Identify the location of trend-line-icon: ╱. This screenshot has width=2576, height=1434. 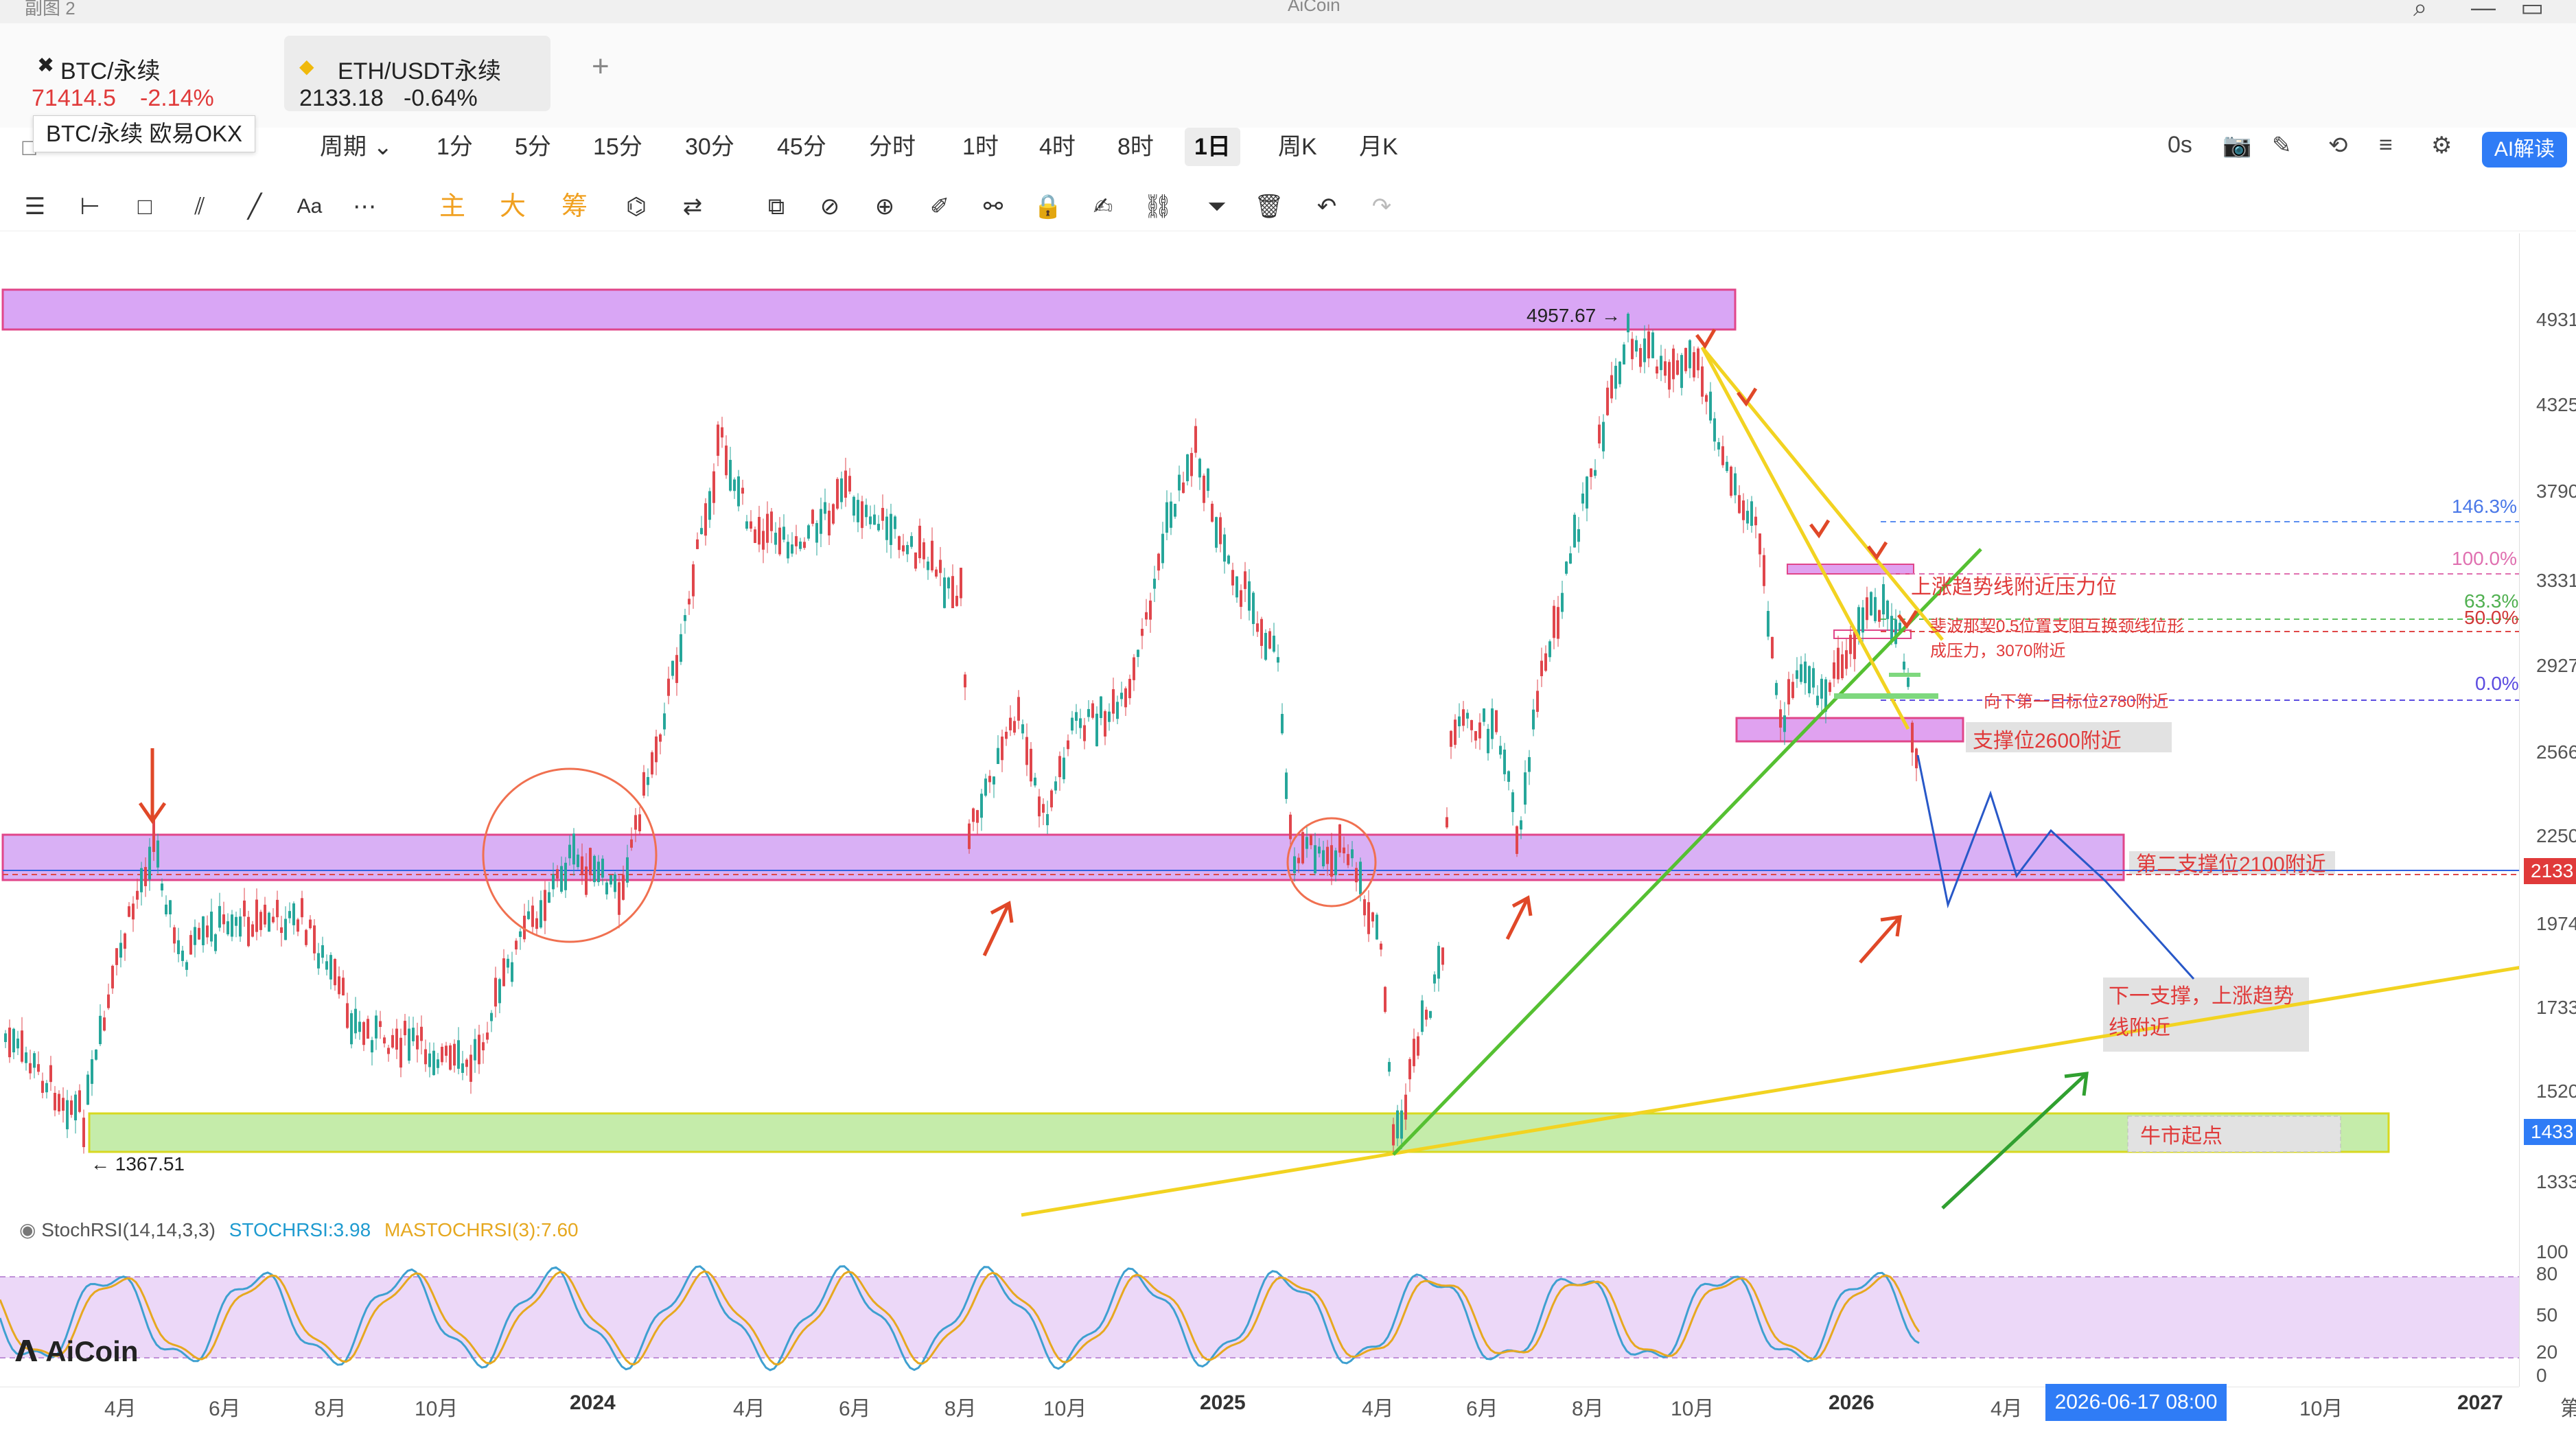
(254, 207).